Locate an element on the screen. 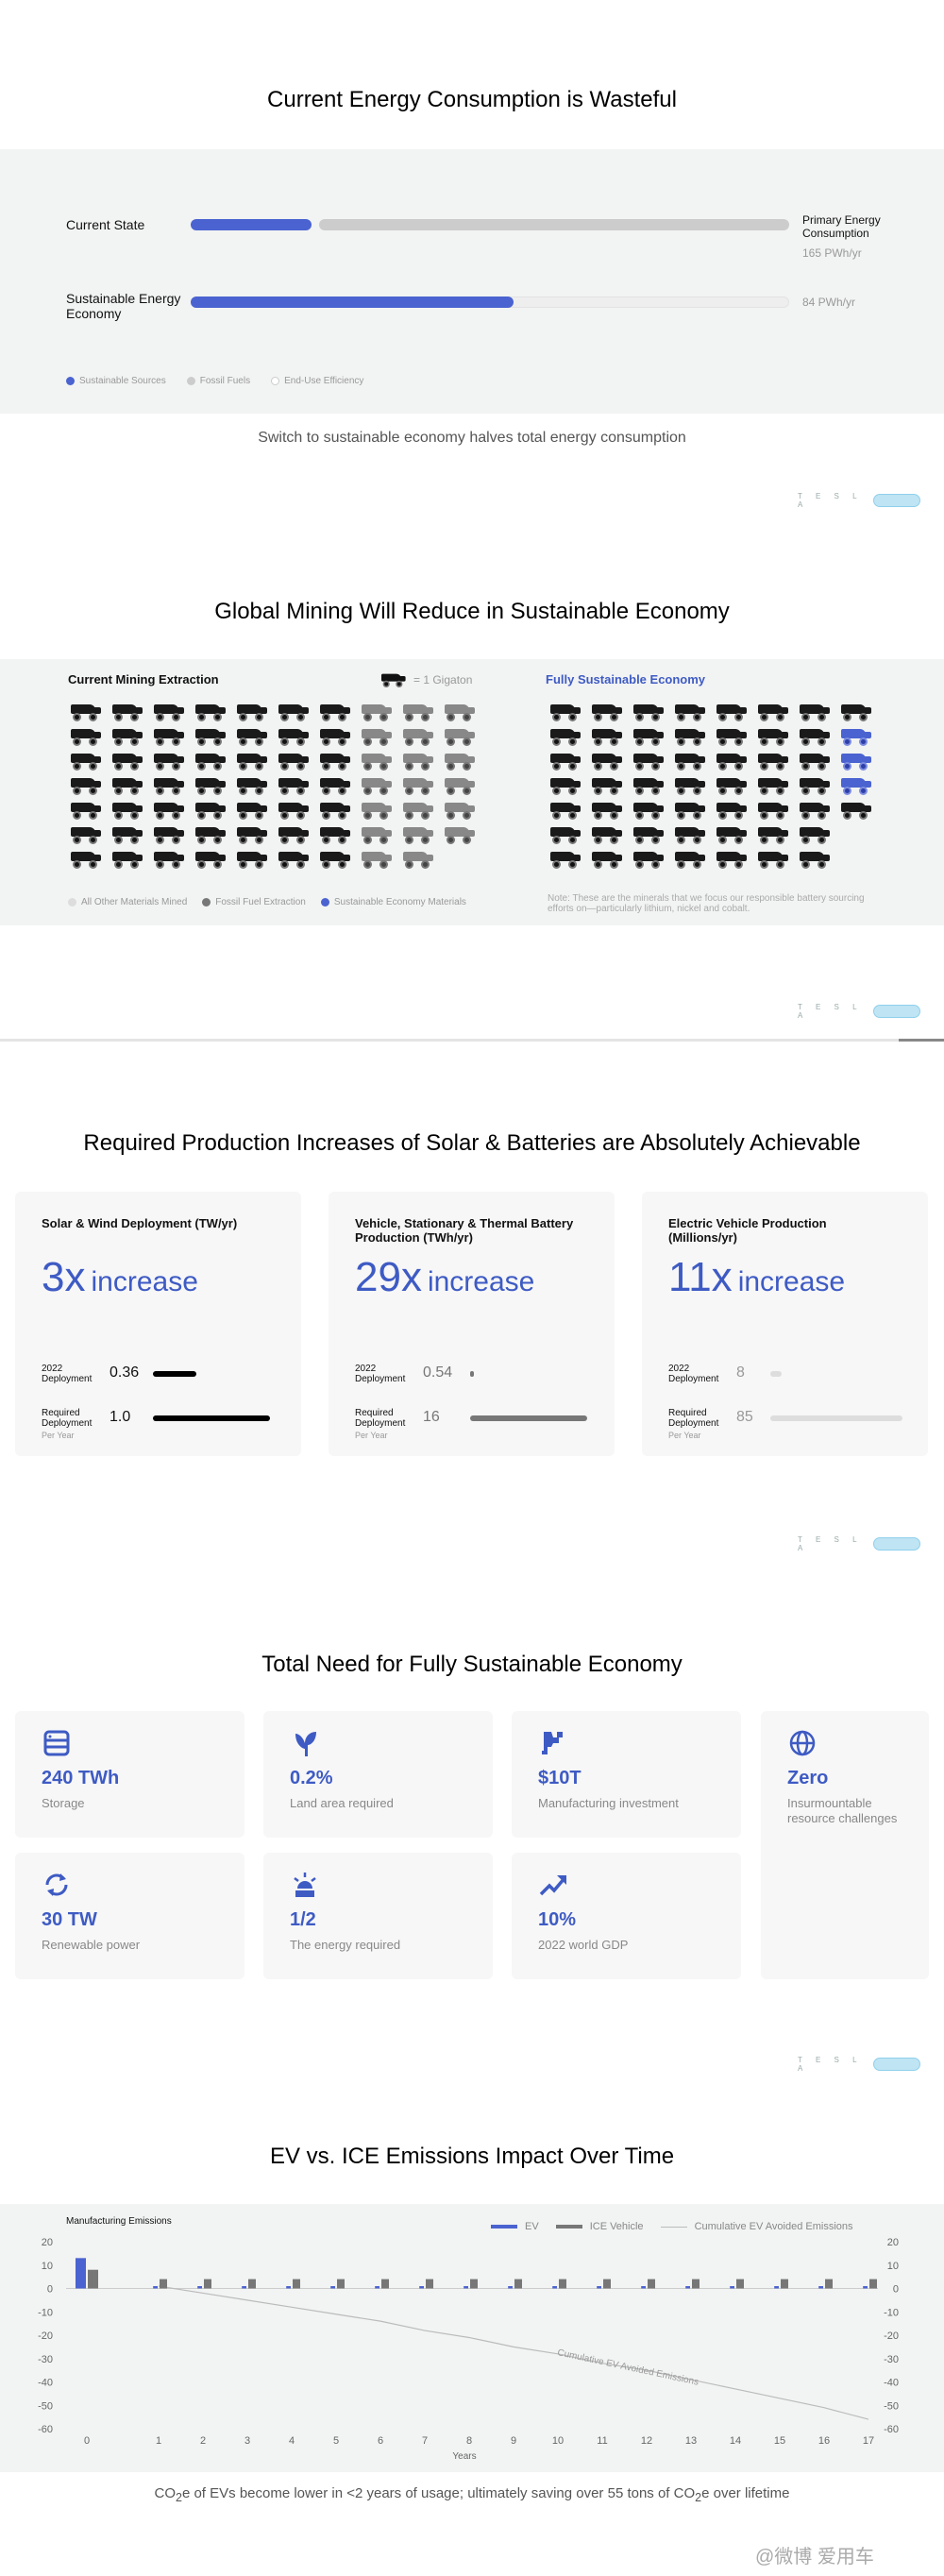  y-tick-left: -60 is located at coordinates (45, 2429).